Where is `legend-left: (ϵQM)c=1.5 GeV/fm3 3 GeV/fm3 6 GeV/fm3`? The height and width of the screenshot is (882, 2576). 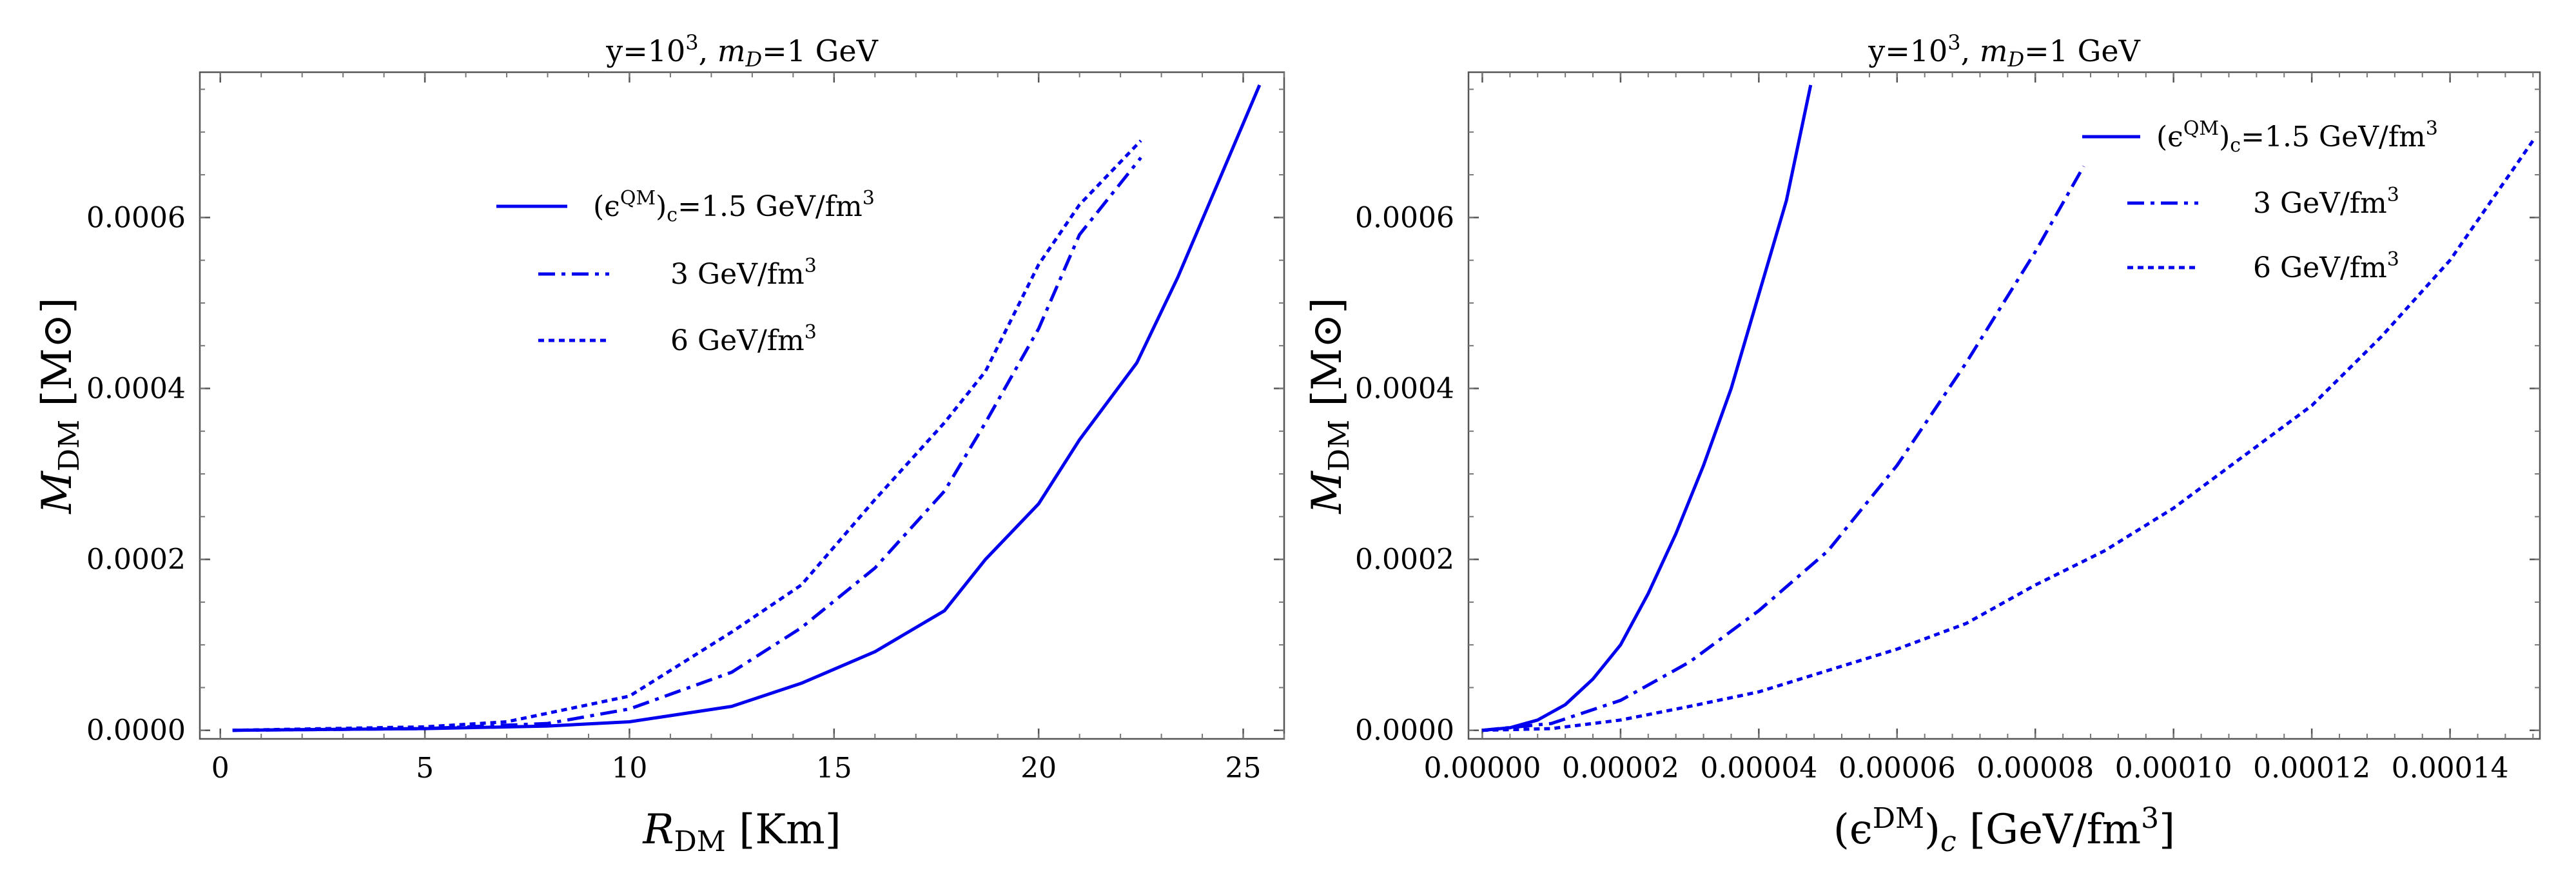
legend-left: (ϵQM)c=1.5 GeV/fm3 3 GeV/fm3 6 GeV/fm3 is located at coordinates (685, 272).